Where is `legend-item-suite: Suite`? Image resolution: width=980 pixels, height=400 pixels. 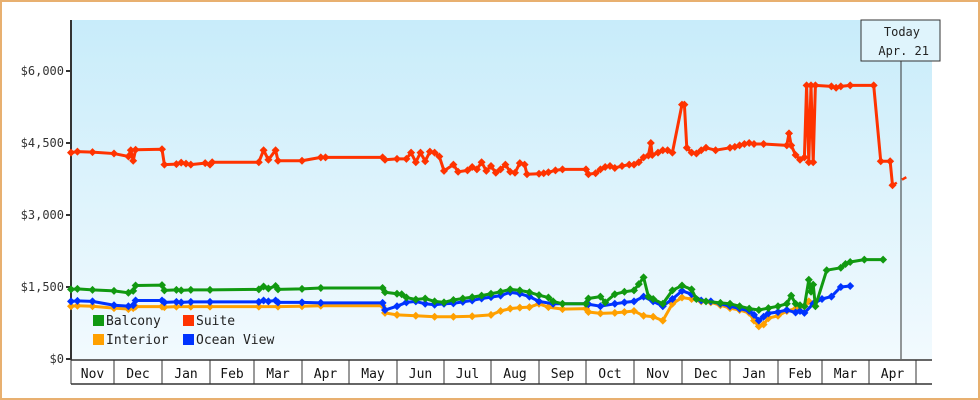 legend-item-suite: Suite is located at coordinates (209, 321).